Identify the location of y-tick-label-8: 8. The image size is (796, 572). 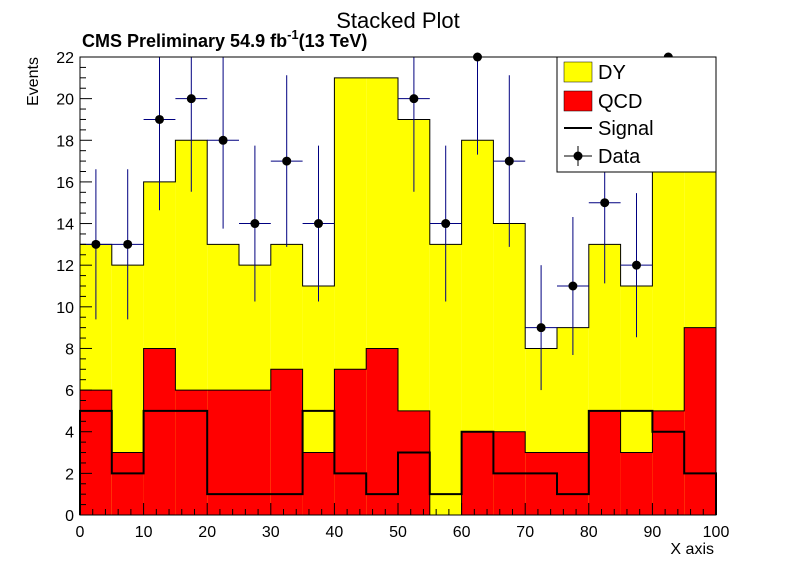
(69, 349).